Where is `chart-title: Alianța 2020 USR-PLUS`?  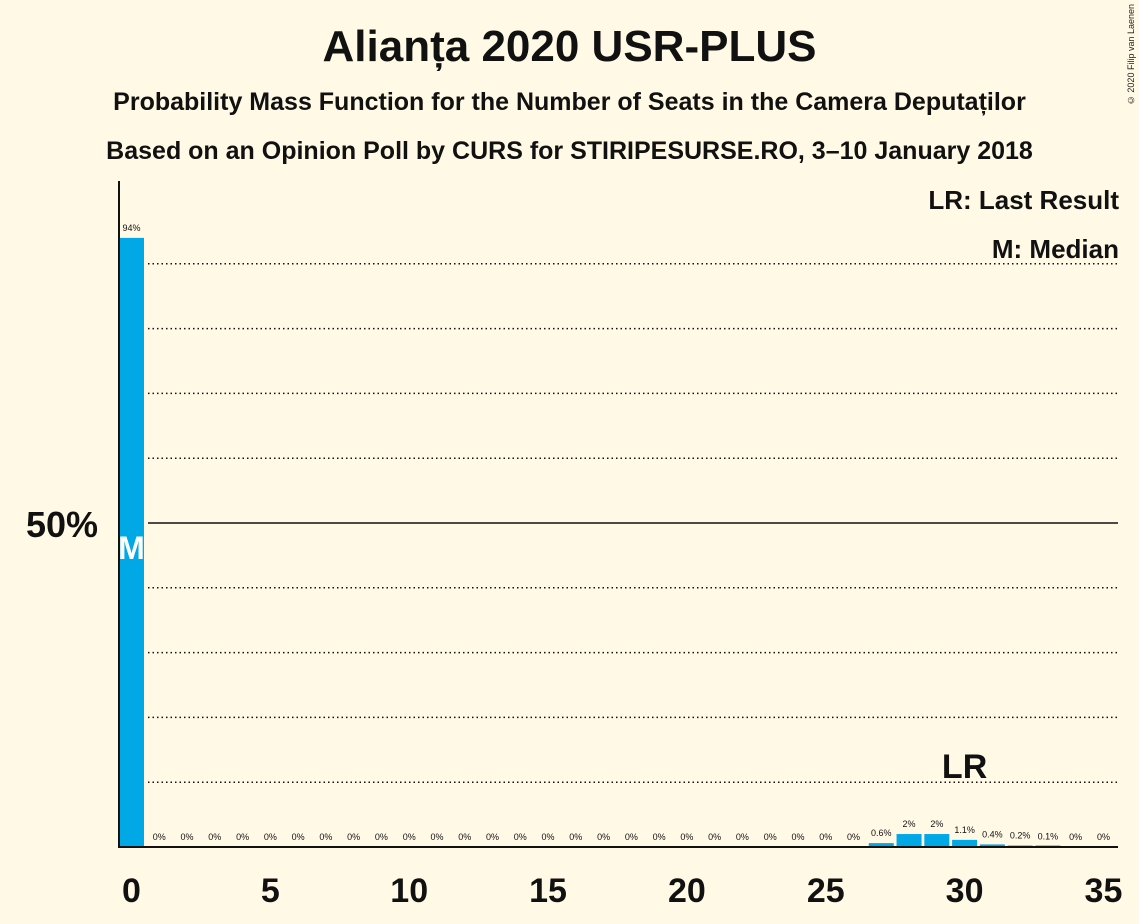 chart-title: Alianța 2020 USR-PLUS is located at coordinates (569, 46).